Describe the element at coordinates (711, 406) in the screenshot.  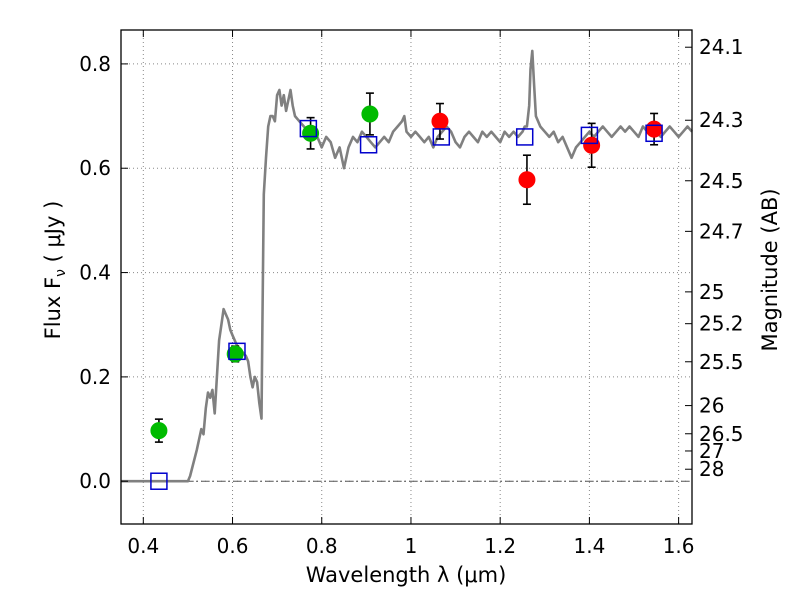
I see `y2-tick-label: 26` at that location.